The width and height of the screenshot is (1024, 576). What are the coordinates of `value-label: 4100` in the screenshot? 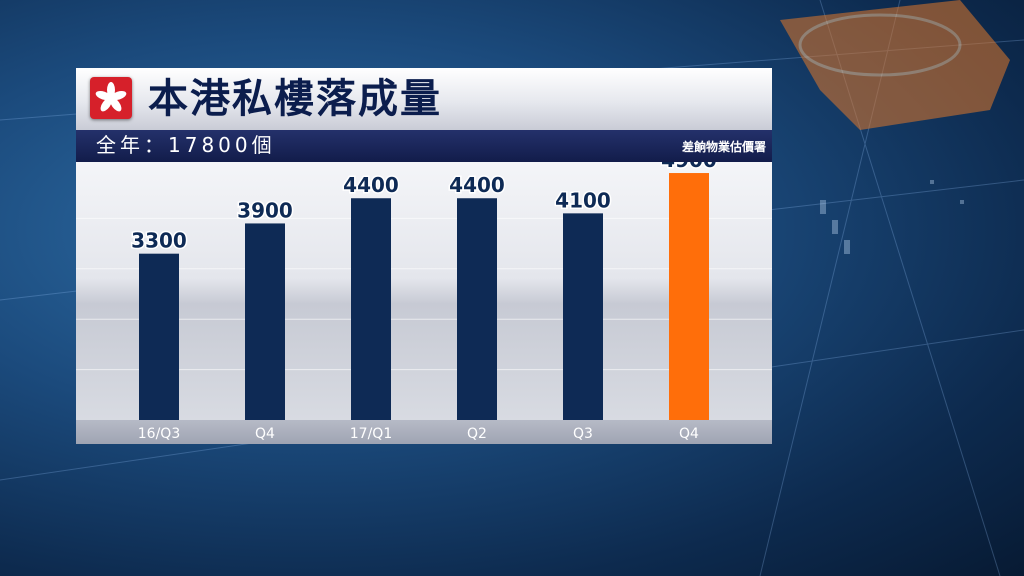 It's located at (583, 200).